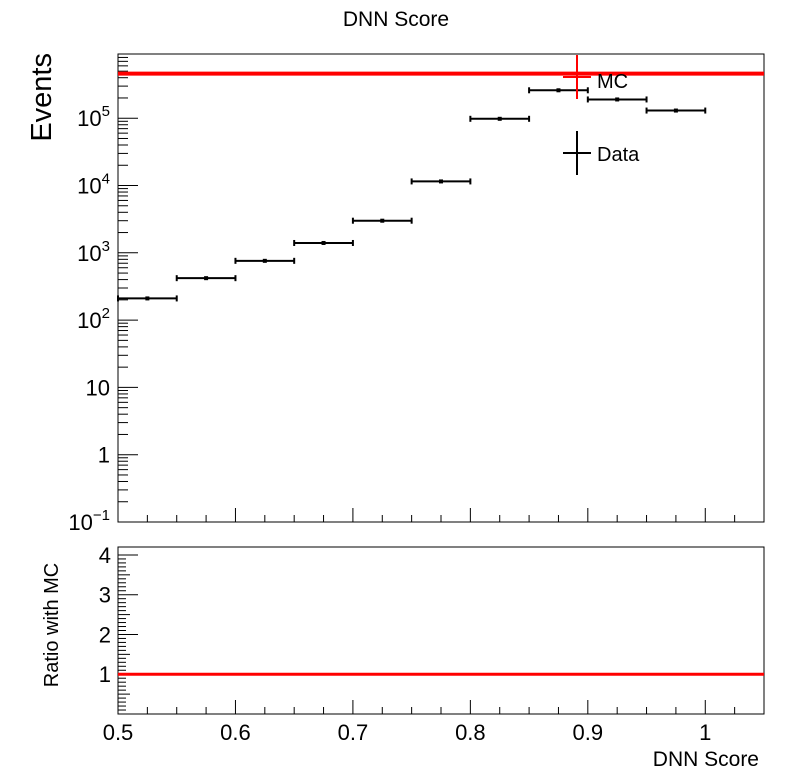  I want to click on bottom-x-tick-label: 0.5, so click(118, 732).